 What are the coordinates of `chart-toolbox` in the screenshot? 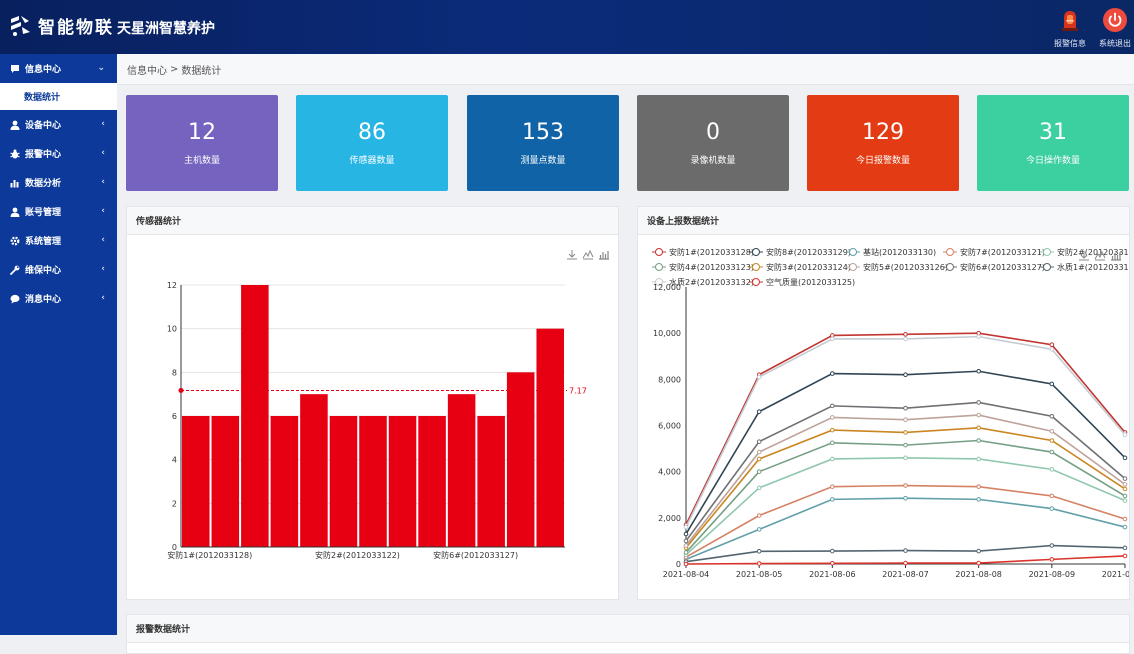 It's located at (588, 254).